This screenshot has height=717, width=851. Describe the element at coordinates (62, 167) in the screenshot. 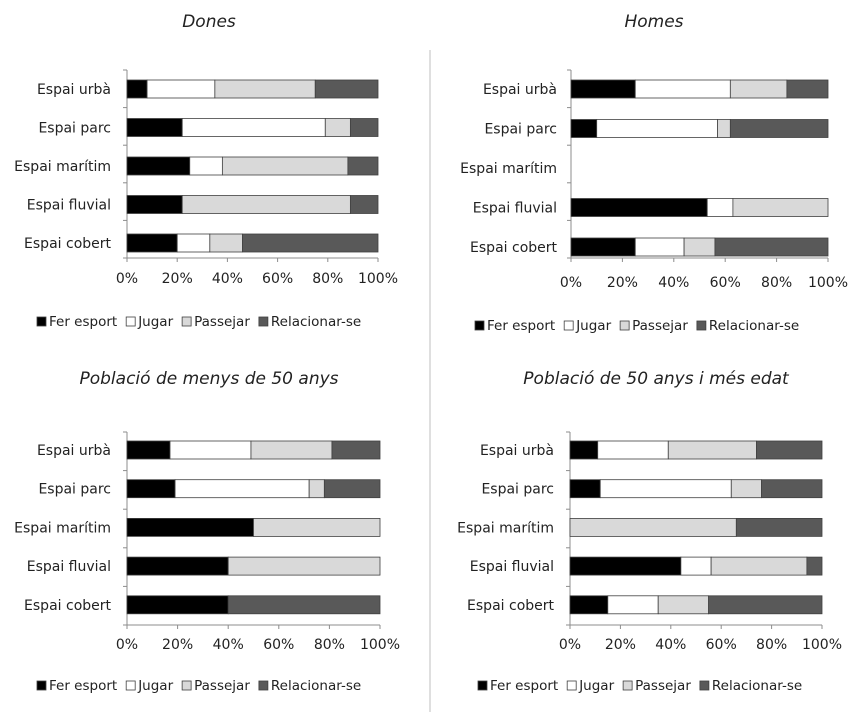

I see `category-label: Espai marítim` at that location.